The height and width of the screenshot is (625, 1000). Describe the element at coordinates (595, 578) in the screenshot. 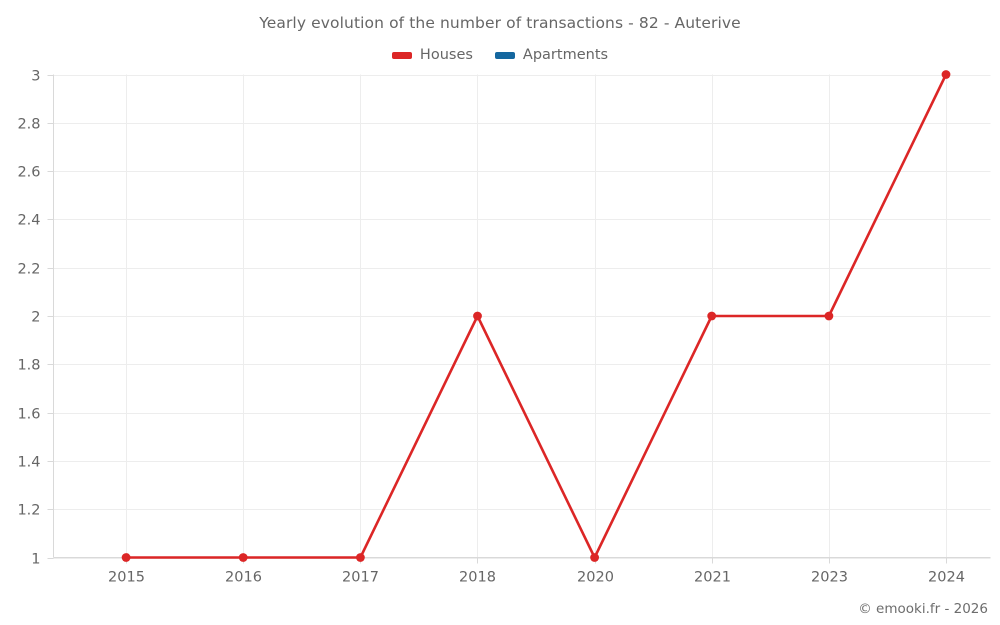

I see `x-axis-tick-label: 2020` at that location.